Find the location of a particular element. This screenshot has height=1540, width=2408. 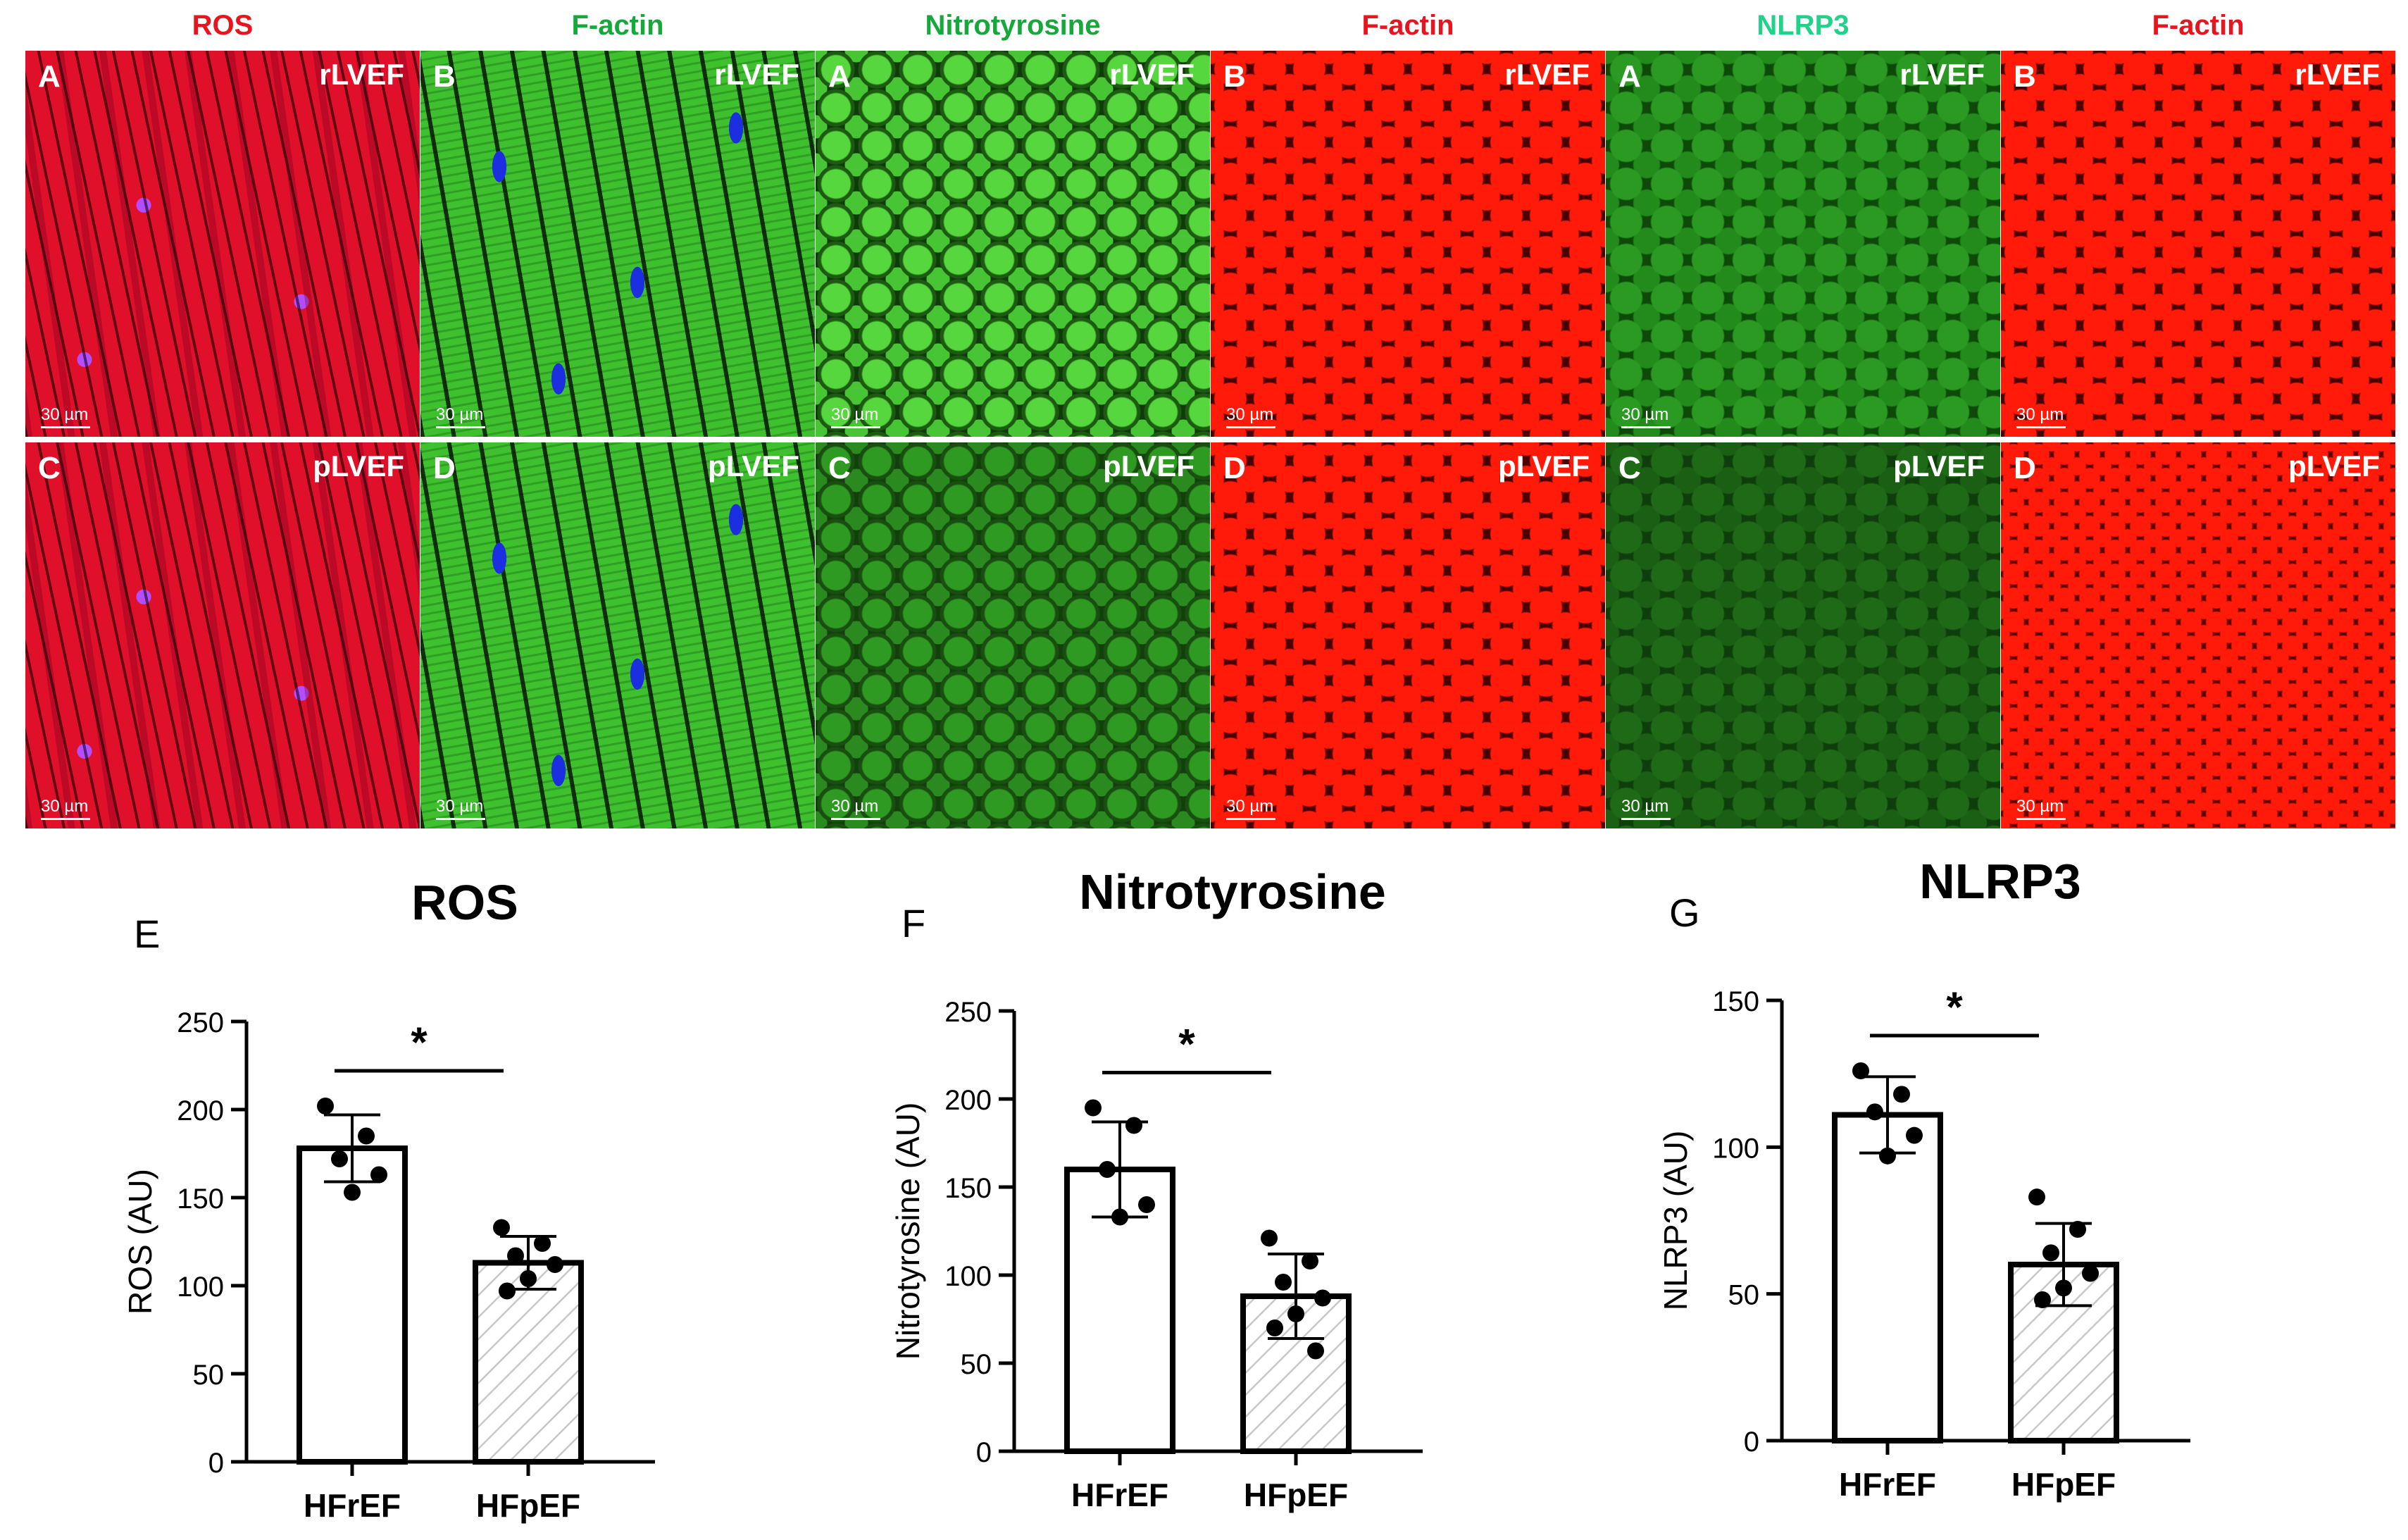

column-title-nitrotyrosine: Nitrotyrosine is located at coordinates (1013, 25).